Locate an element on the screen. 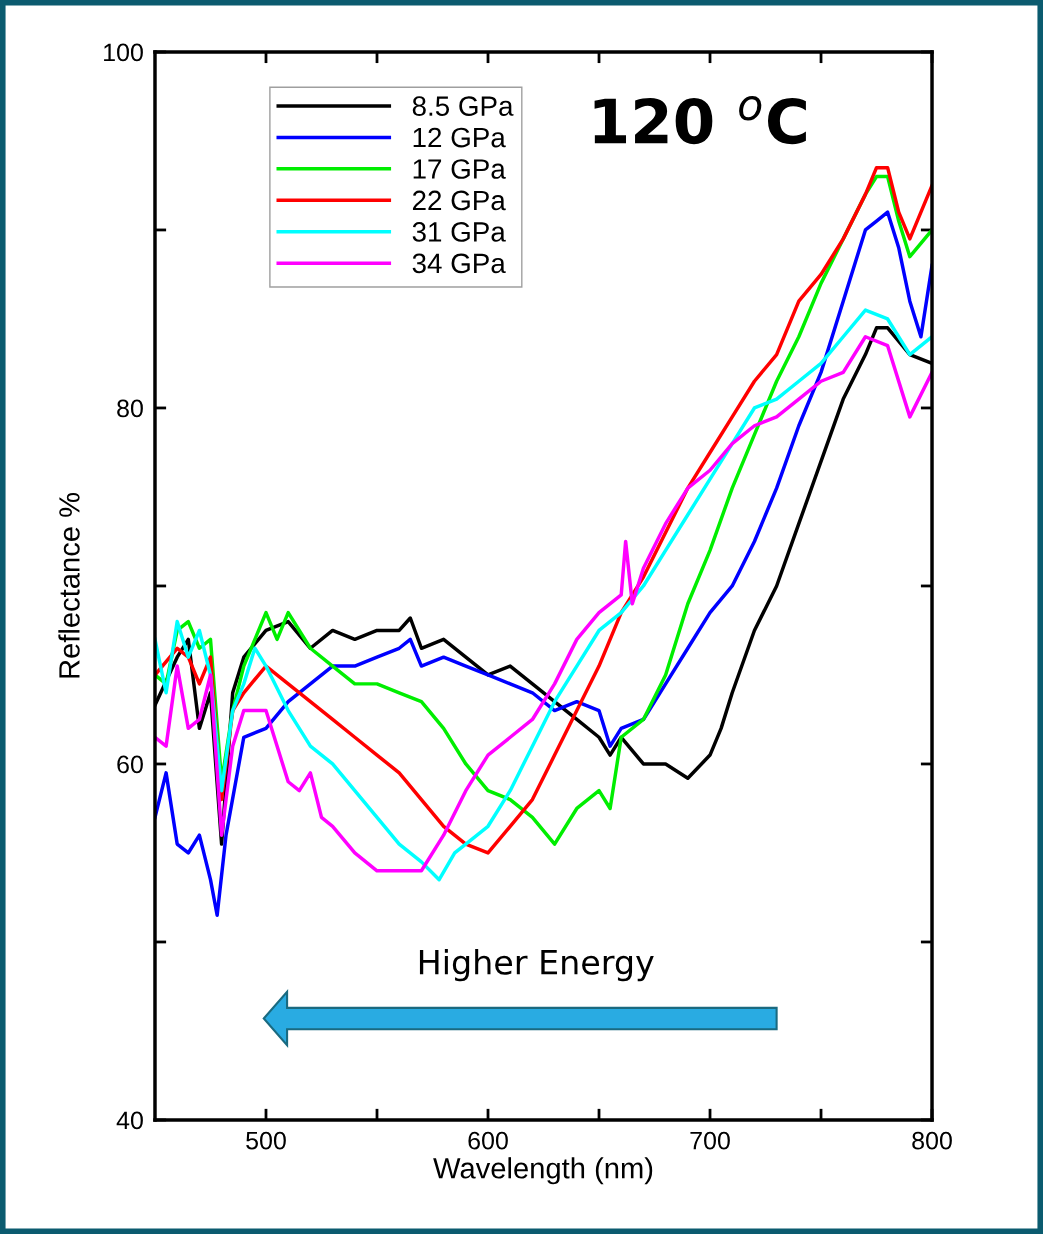  legend-label: 34 GPa is located at coordinates (459, 263).